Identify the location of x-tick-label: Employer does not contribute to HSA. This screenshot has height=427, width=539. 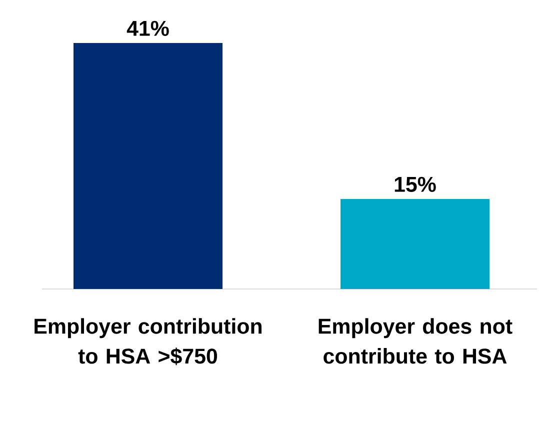
(415, 341).